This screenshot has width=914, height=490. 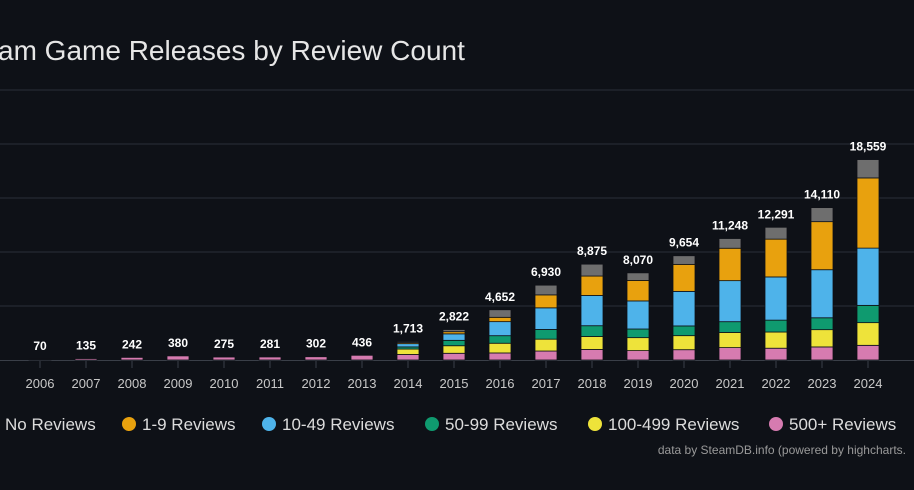 What do you see at coordinates (86, 383) in the screenshot?
I see `x-tick-label: 2007` at bounding box center [86, 383].